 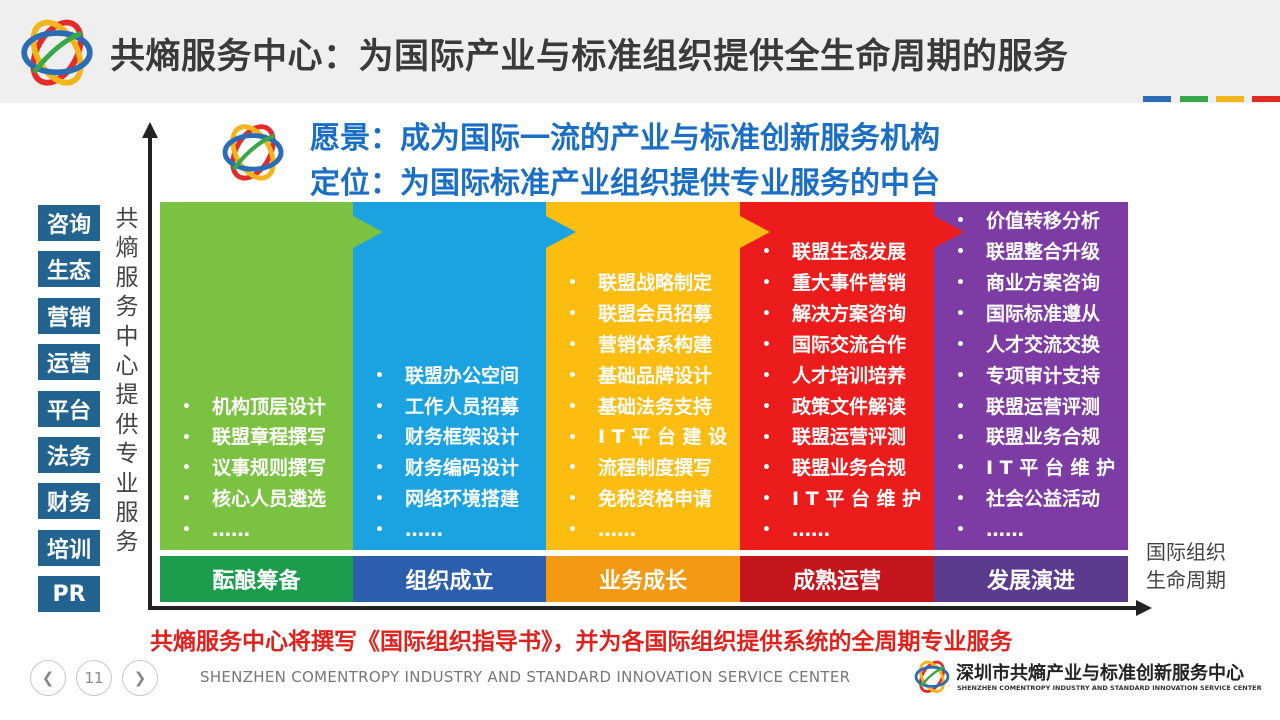 I want to click on list-item: 政策文件解读, so click(x=844, y=407).